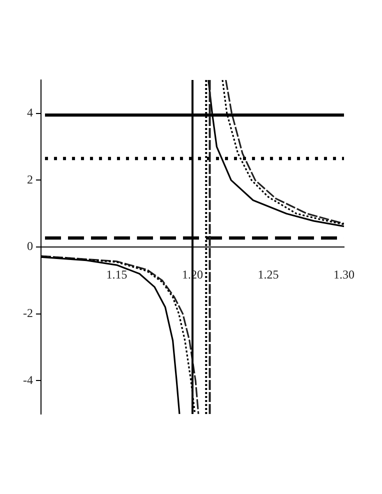  Describe the element at coordinates (27, 313) in the screenshot. I see `y-tick-label: -2` at that location.